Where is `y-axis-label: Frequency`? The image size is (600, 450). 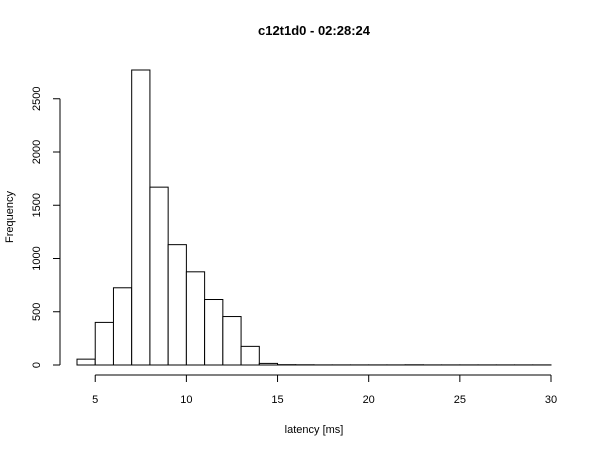
y-axis-label: Frequency is located at coordinates (10, 217).